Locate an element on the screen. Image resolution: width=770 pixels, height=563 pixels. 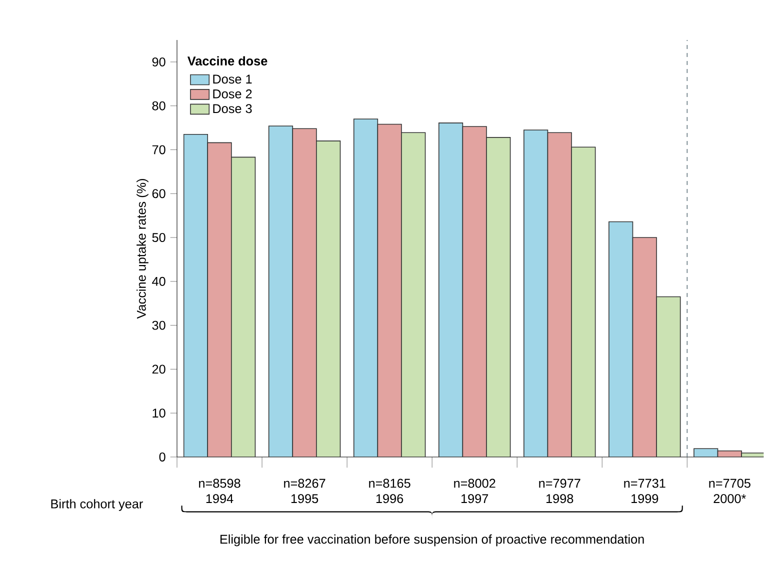
y-tick-label: 50 is located at coordinates (159, 237).